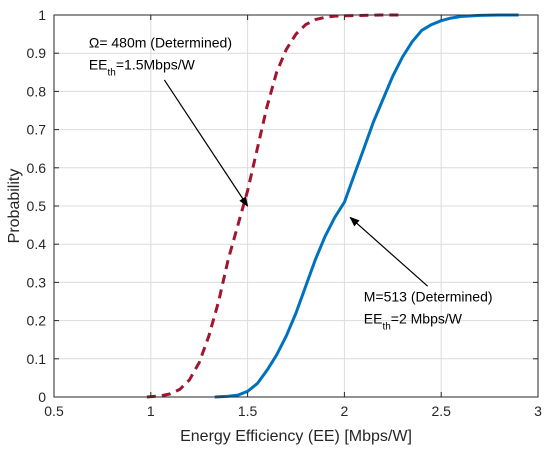 Image resolution: width=550 pixels, height=449 pixels. Describe the element at coordinates (14, 206) in the screenshot. I see `y-axis-label: Probability` at that location.